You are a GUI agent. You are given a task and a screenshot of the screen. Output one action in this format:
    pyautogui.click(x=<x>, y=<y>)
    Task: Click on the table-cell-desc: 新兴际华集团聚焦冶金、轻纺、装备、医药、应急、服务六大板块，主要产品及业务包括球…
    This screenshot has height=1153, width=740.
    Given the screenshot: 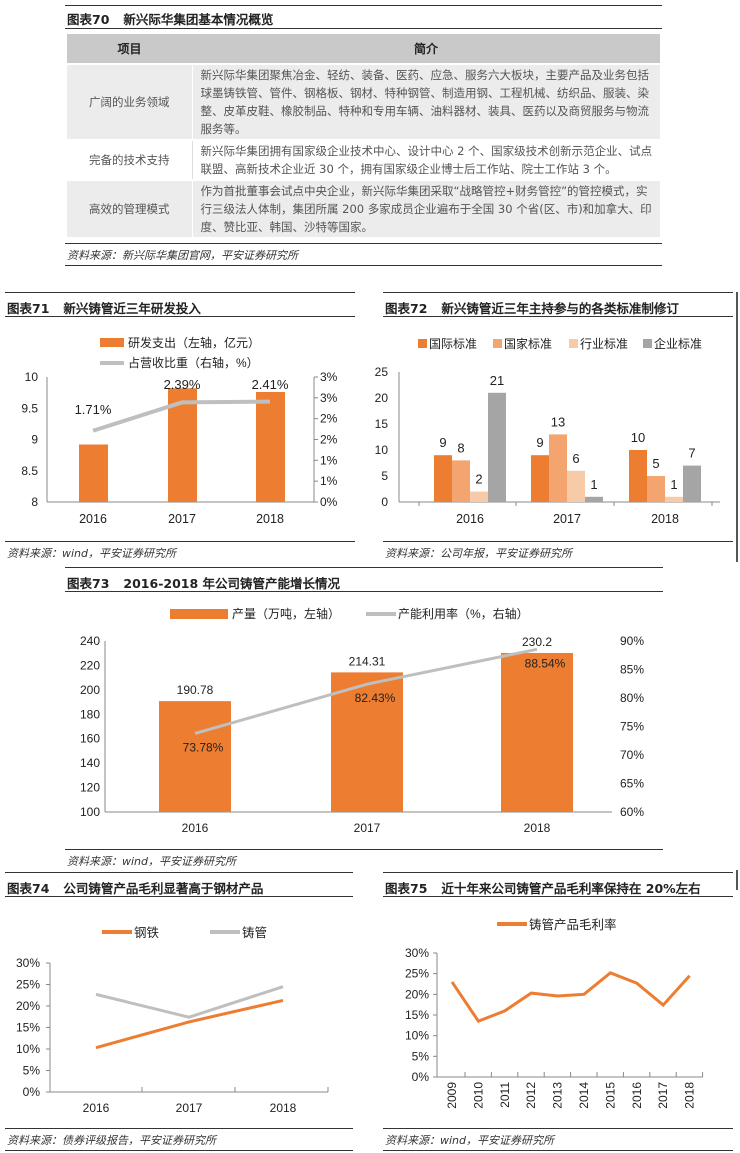 What is the action you would take?
    pyautogui.click(x=426, y=102)
    